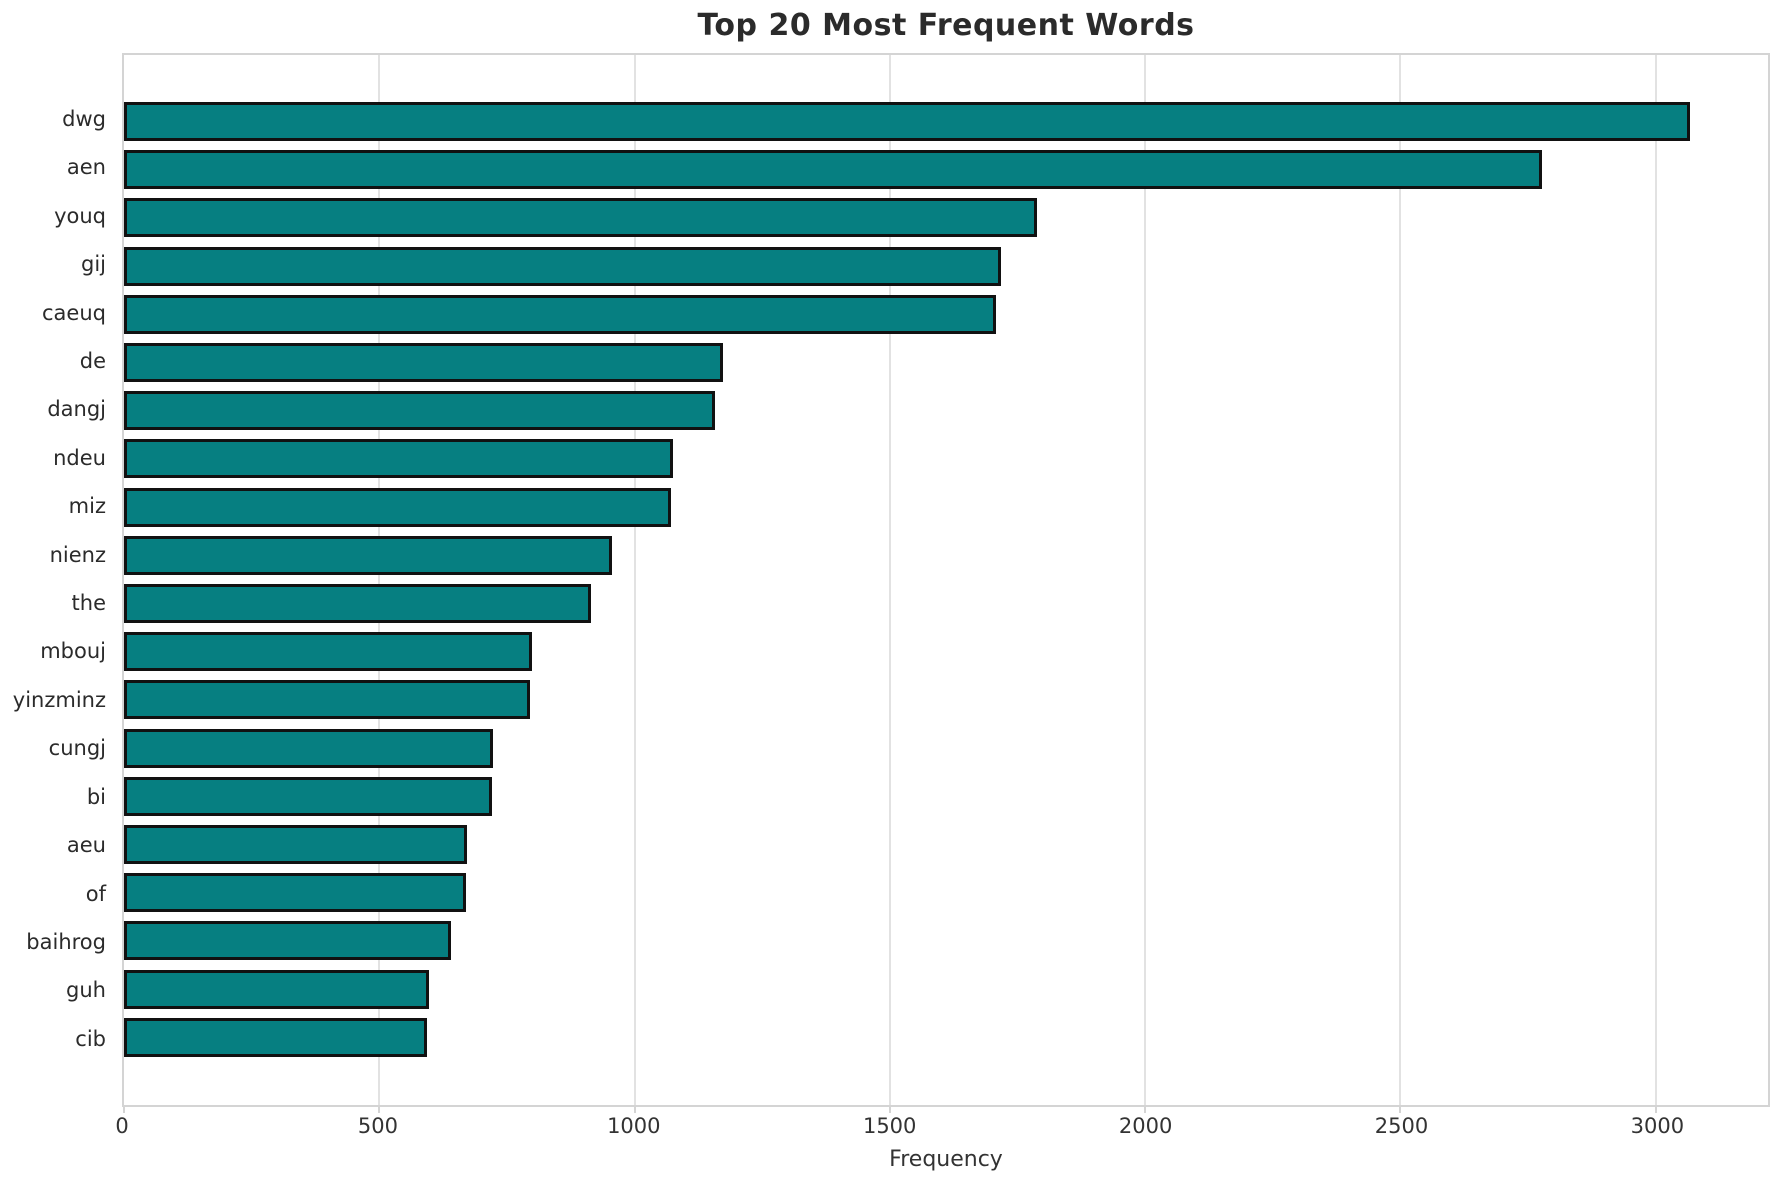 The image size is (1784, 1185). I want to click on bar-baihrog, so click(287, 941).